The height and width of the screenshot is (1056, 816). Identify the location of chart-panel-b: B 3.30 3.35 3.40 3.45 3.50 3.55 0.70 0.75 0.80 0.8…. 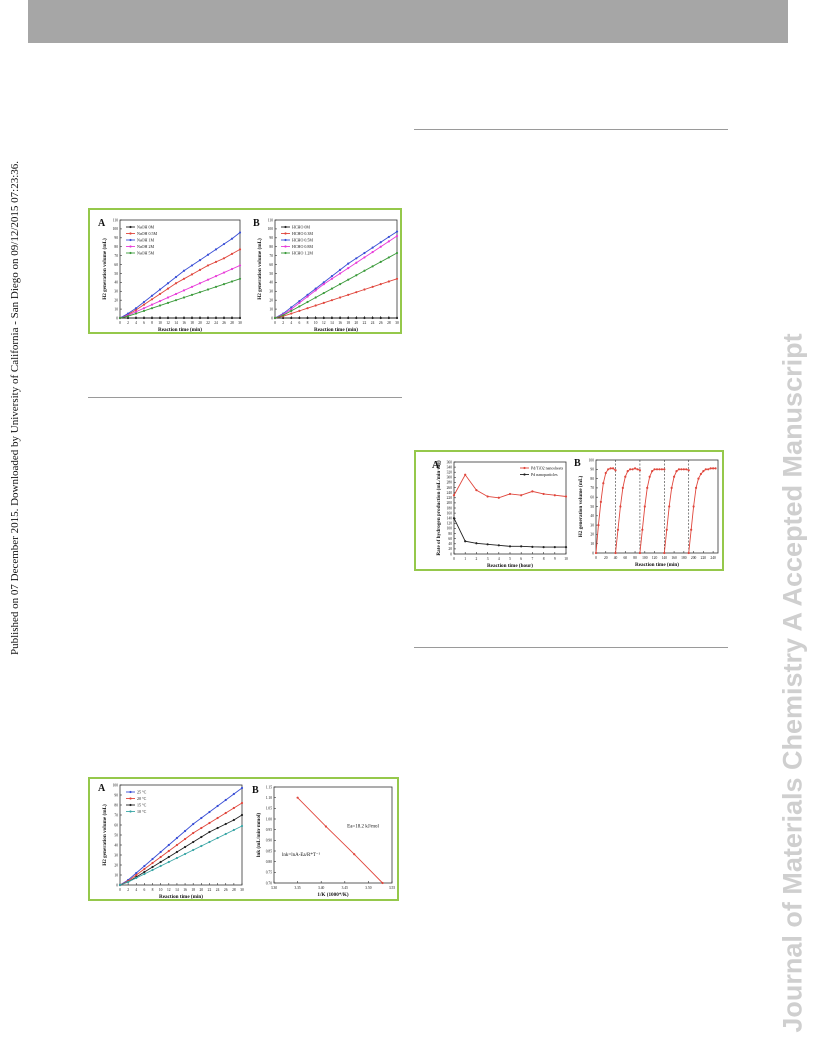
(323, 841).